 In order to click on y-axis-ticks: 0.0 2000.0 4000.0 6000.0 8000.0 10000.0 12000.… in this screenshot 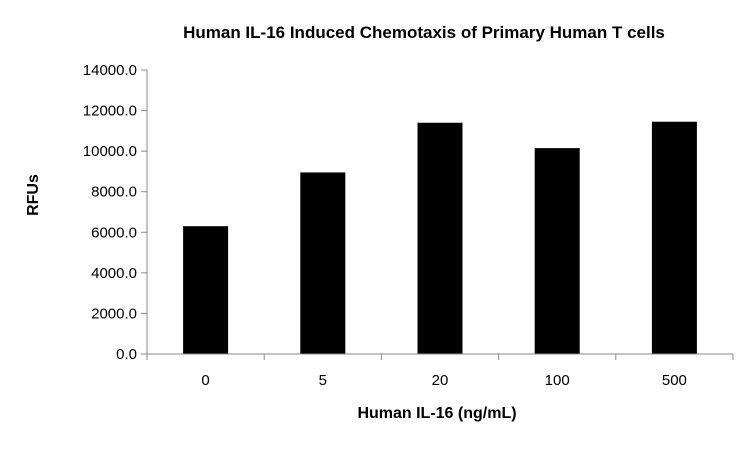, I will do `click(115, 212)`.